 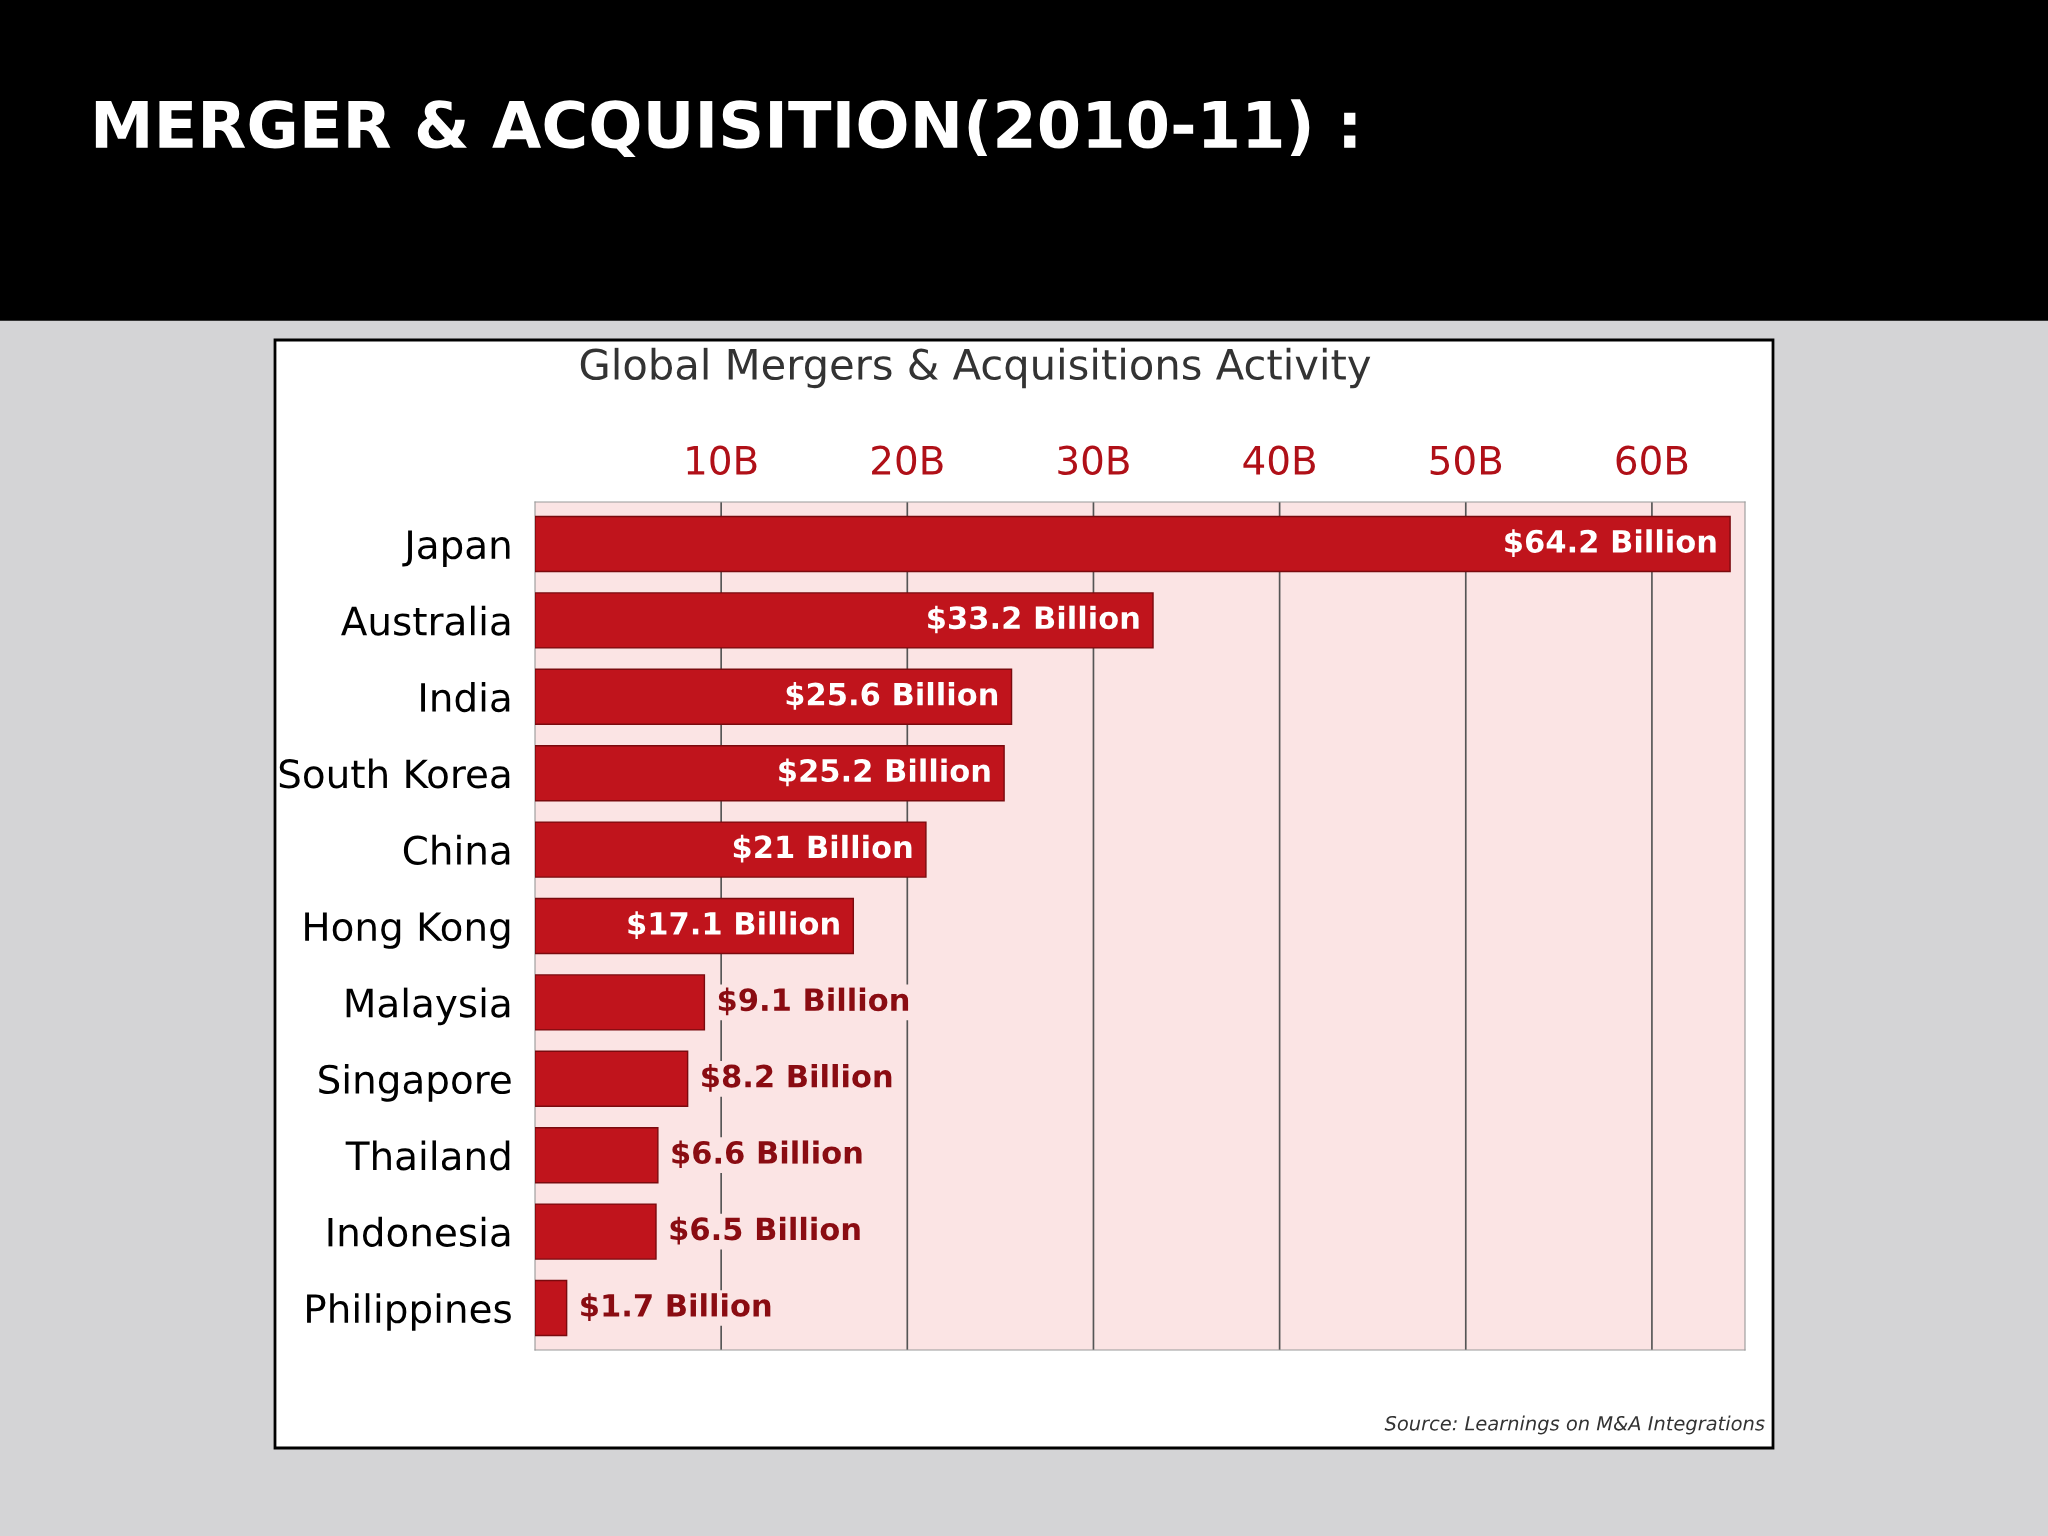 What do you see at coordinates (1466, 460) in the screenshot?
I see `x-tick-label: 50B` at bounding box center [1466, 460].